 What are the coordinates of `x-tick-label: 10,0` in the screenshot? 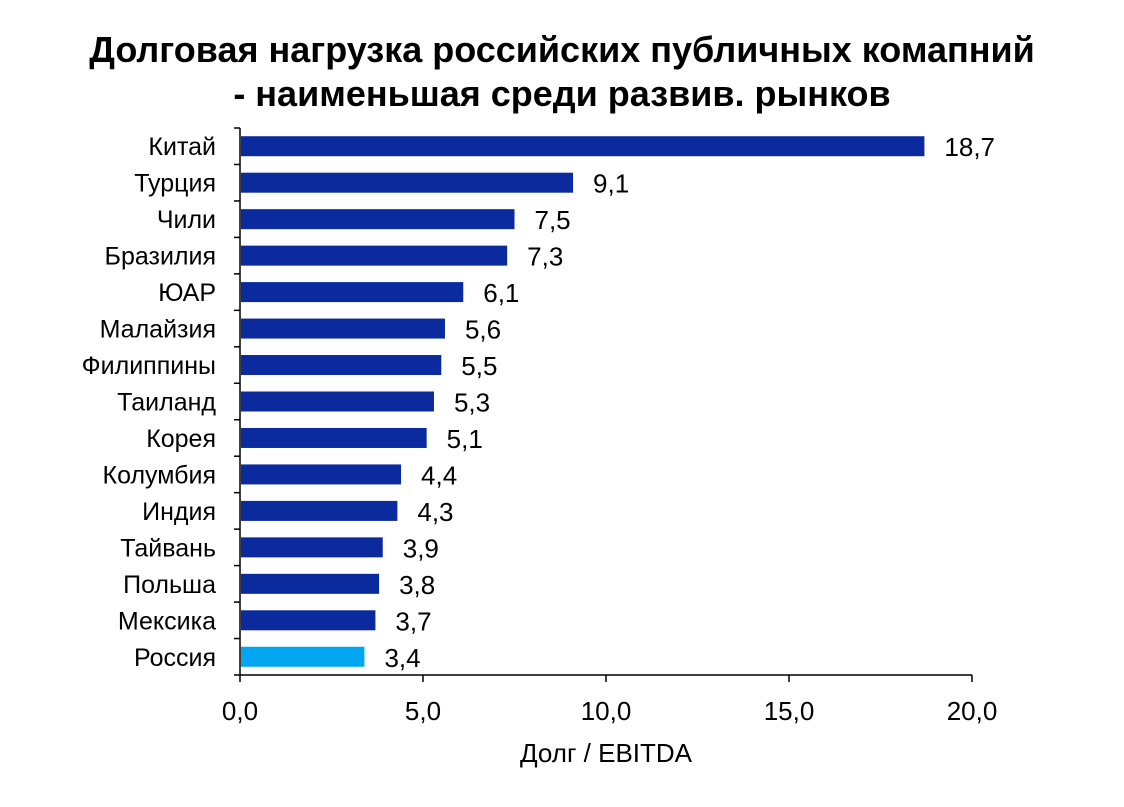 It's located at (606, 711).